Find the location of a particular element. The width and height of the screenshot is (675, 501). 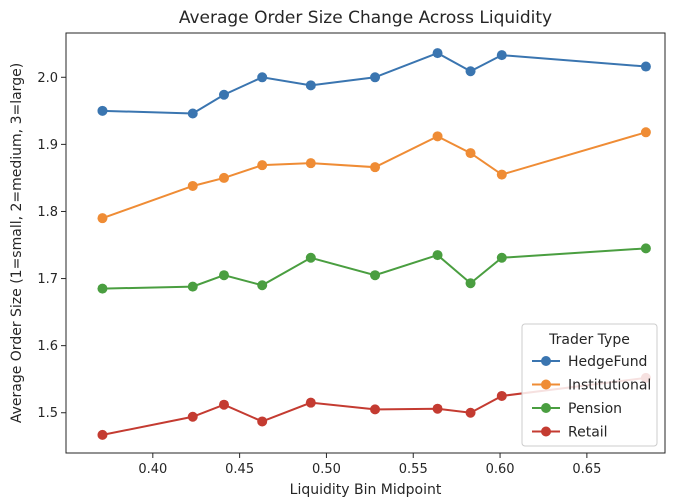

x-tick-label: 0.60 is located at coordinates (500, 469).